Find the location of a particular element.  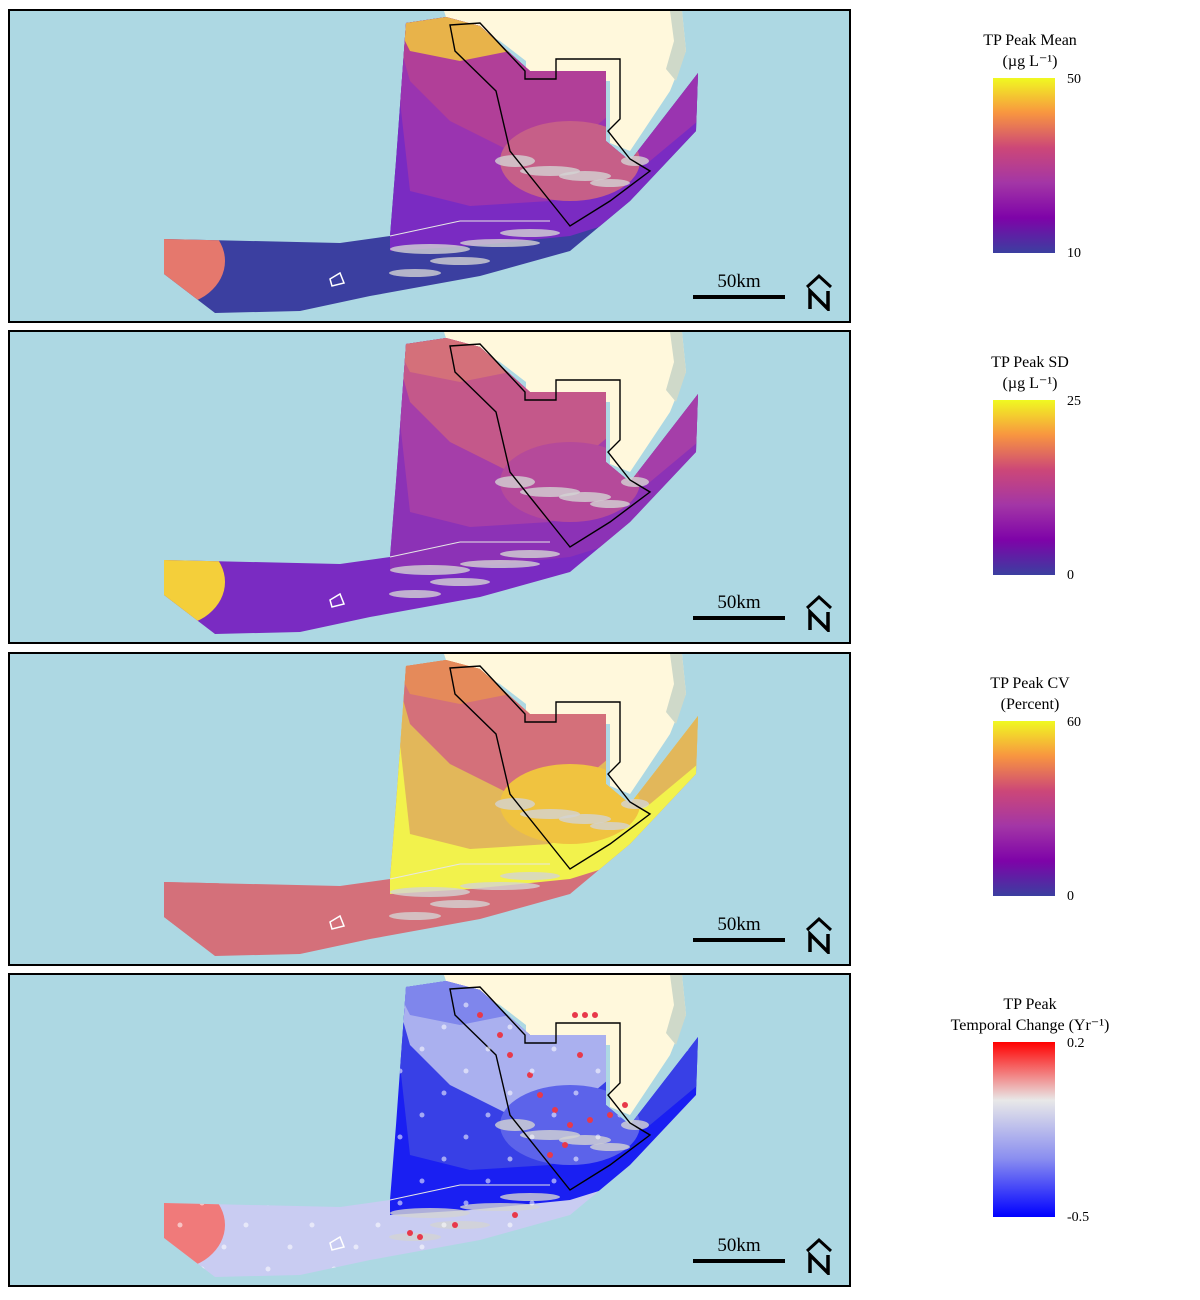

park-boundary is located at coordinates (550, 124).